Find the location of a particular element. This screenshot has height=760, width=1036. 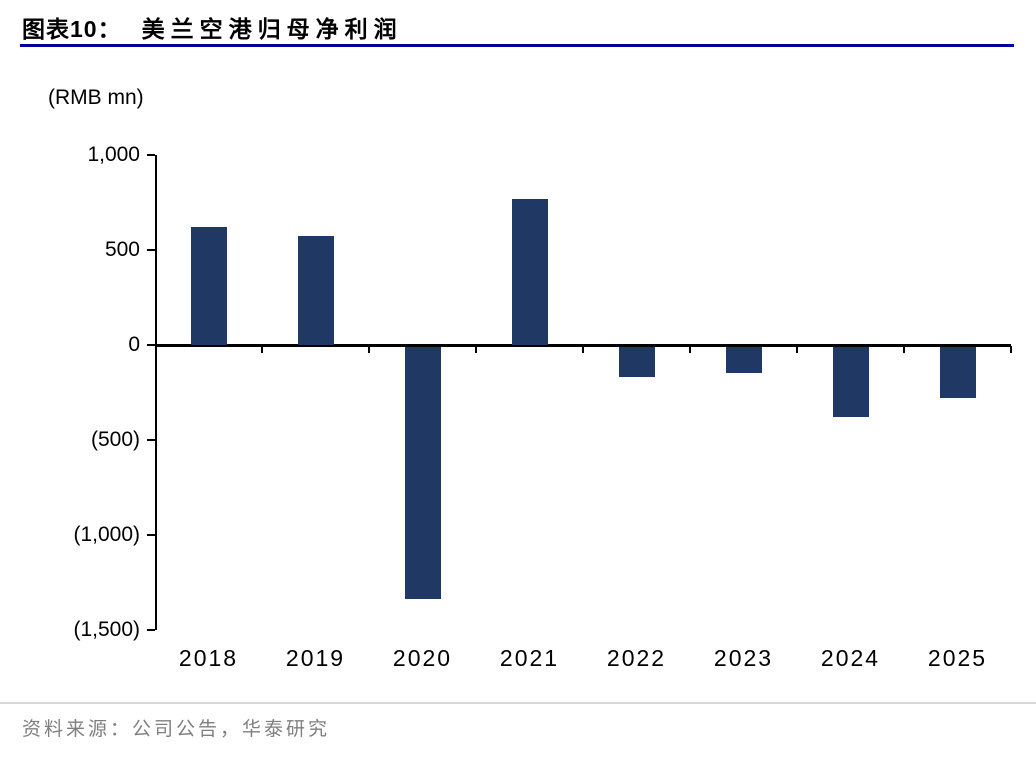

bar-2025 is located at coordinates (957, 372).